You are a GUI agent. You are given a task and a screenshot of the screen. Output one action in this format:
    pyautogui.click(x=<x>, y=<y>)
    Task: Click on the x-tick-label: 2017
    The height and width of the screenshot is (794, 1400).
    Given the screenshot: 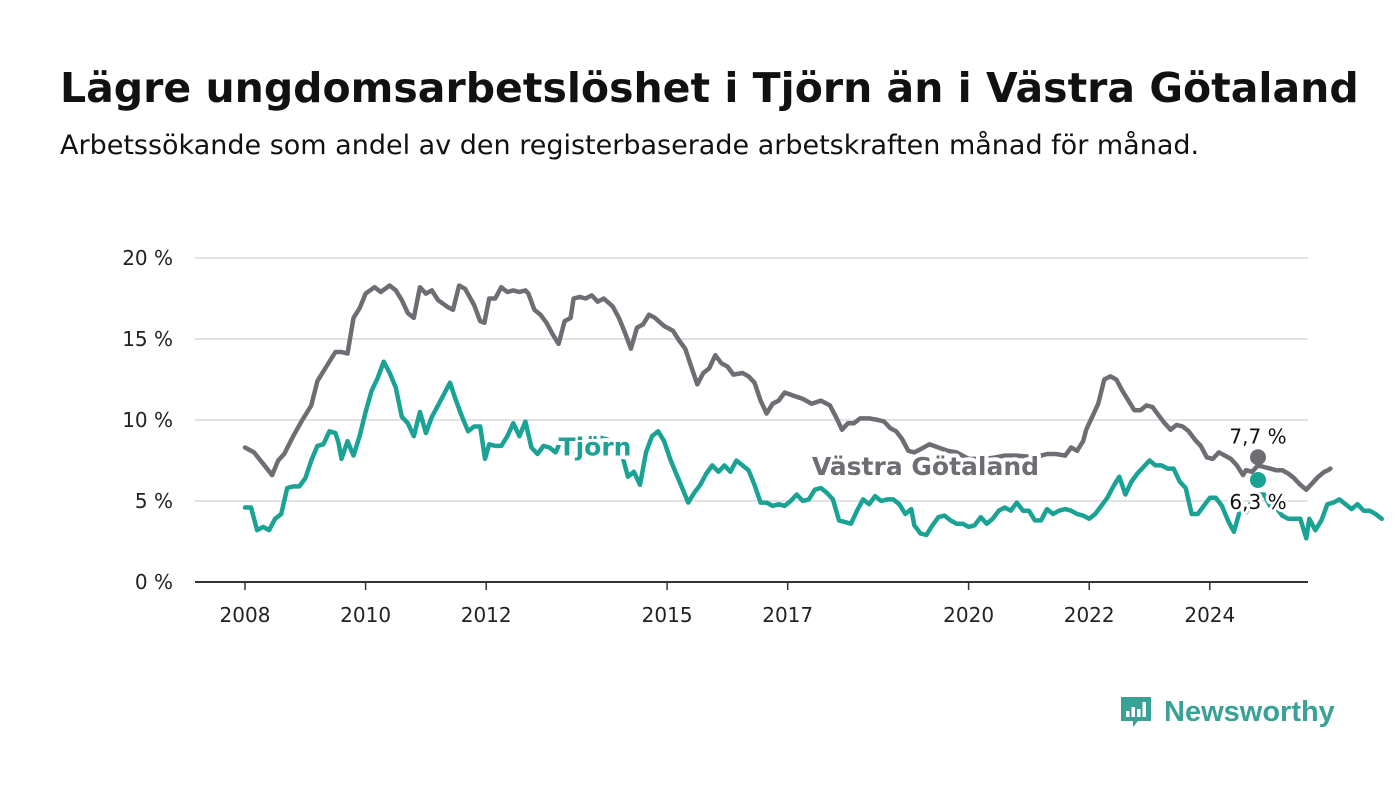 What is the action you would take?
    pyautogui.click(x=787, y=615)
    